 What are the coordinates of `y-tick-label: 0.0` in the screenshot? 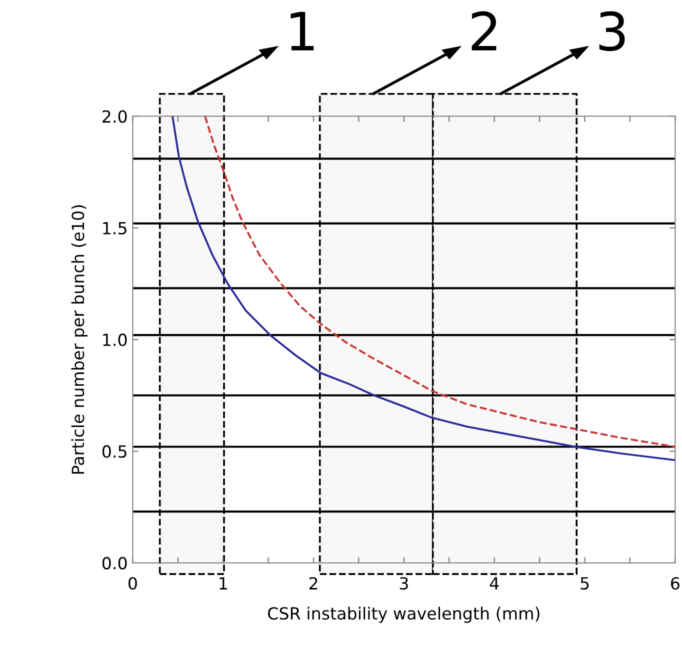 It's located at (114, 563).